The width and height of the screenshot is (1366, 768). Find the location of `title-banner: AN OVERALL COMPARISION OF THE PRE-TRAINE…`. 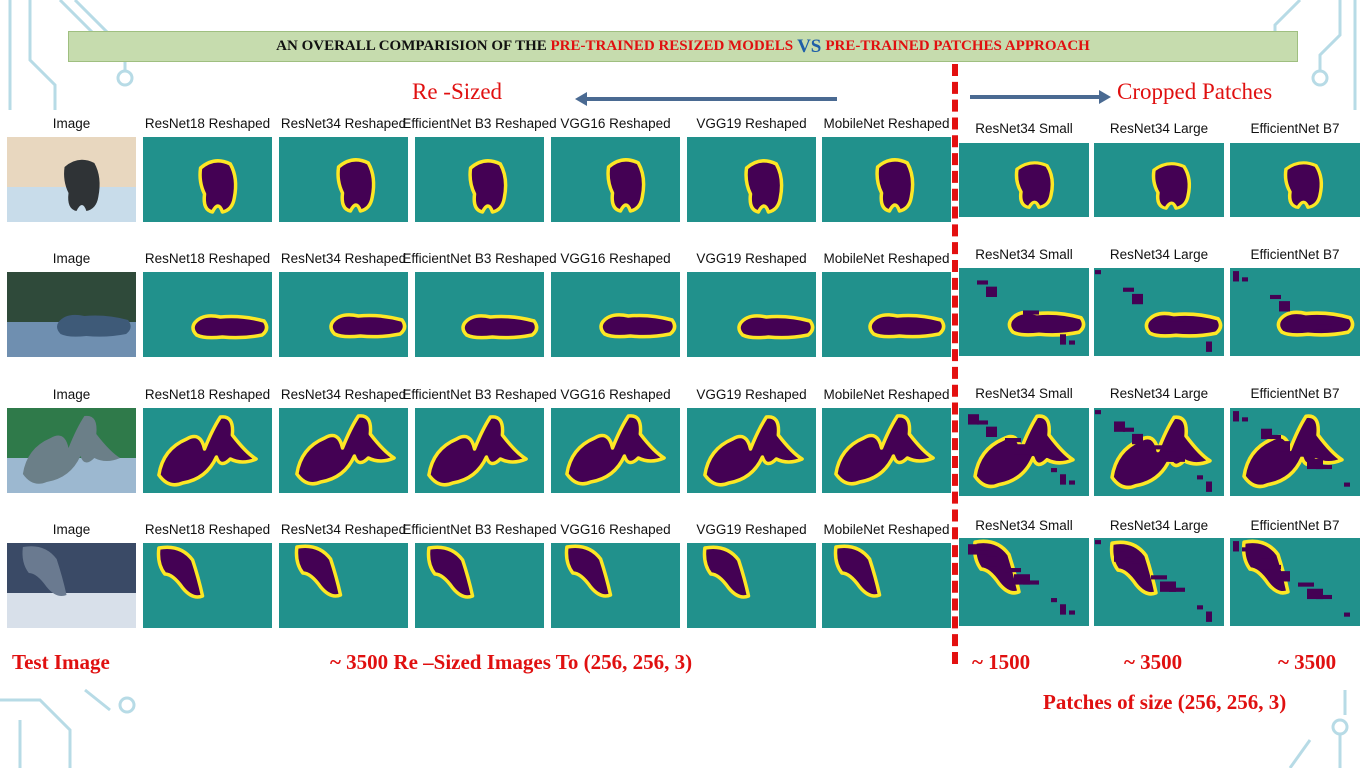

title-banner: AN OVERALL COMPARISION OF THE PRE-TRAINE… is located at coordinates (683, 46).